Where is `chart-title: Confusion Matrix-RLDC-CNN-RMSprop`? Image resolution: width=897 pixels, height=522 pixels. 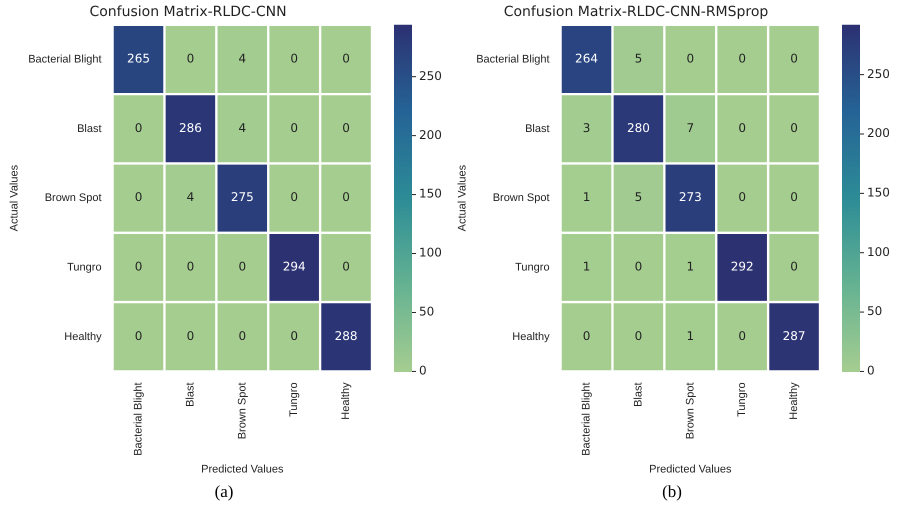
chart-title: Confusion Matrix-RLDC-CNN-RMSprop is located at coordinates (636, 12).